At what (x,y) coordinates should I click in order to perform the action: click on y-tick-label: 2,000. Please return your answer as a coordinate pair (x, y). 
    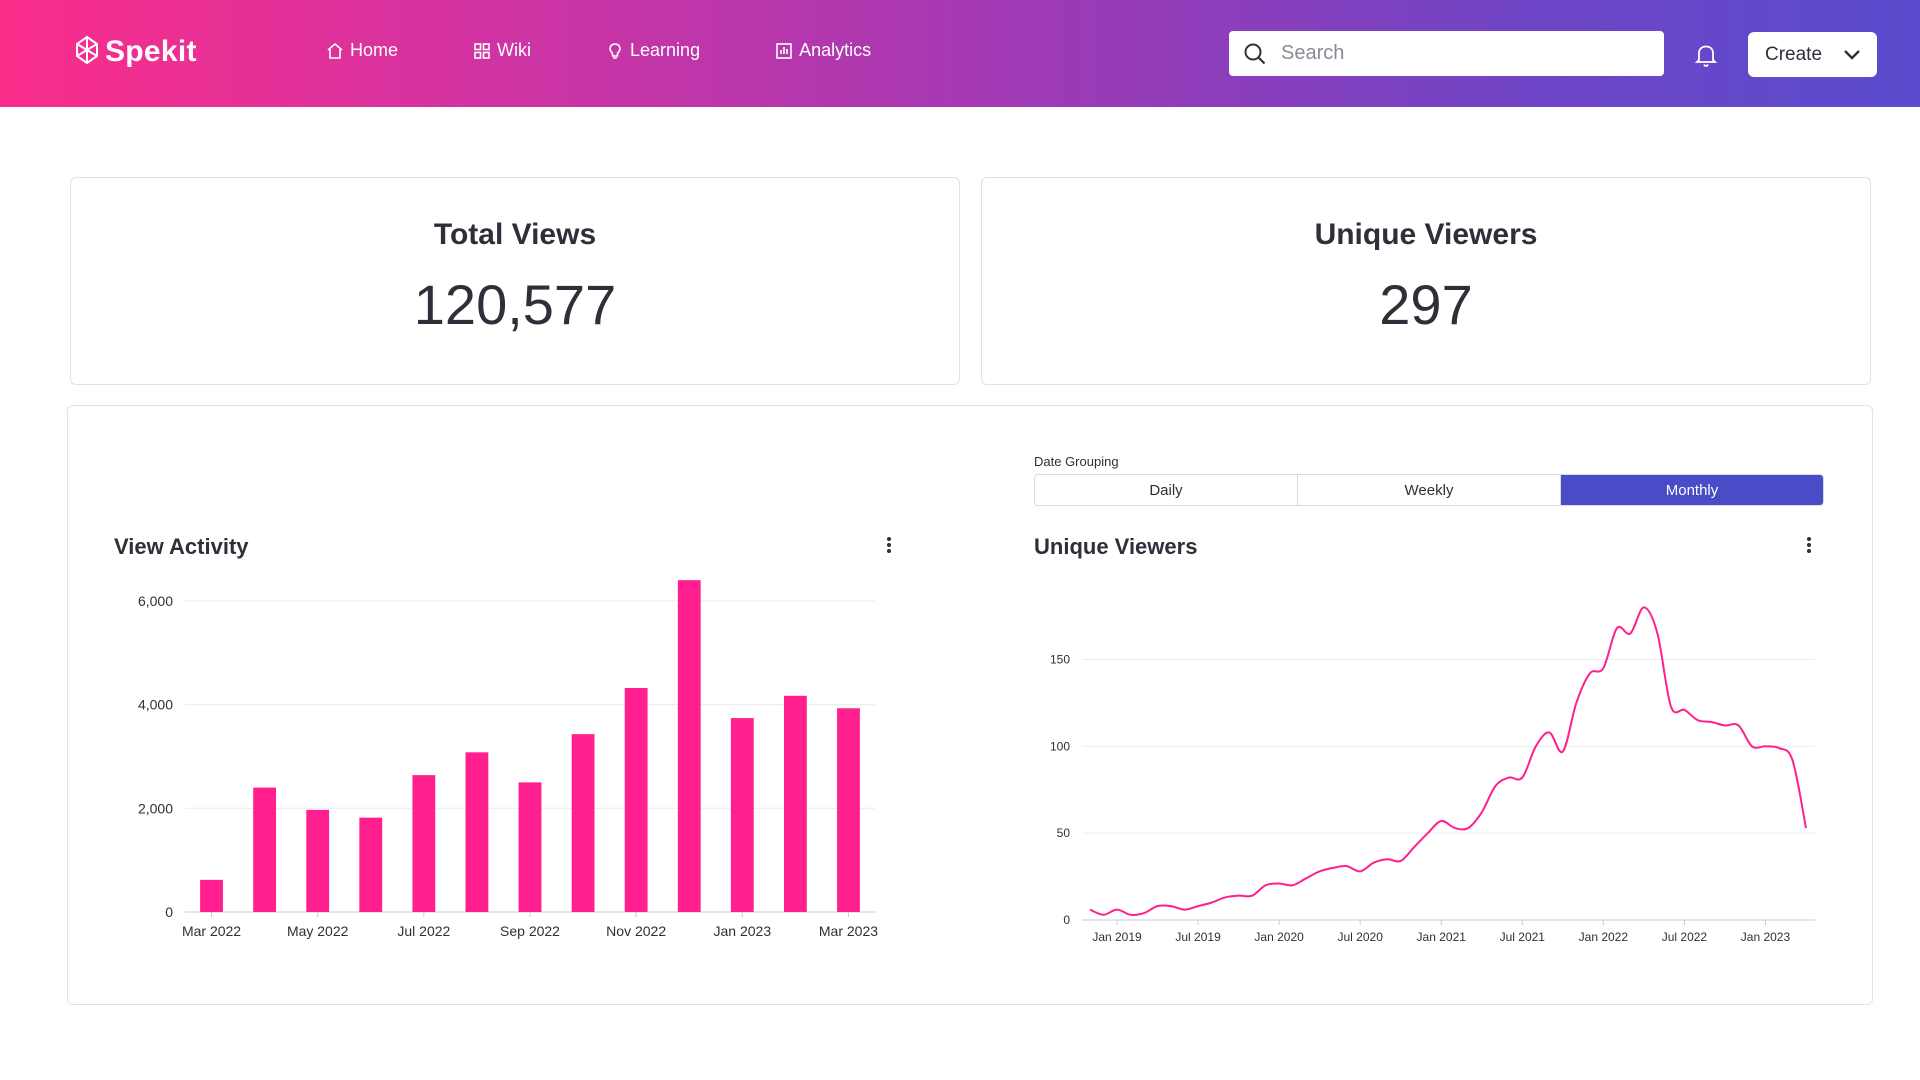
    Looking at the image, I should click on (155, 808).